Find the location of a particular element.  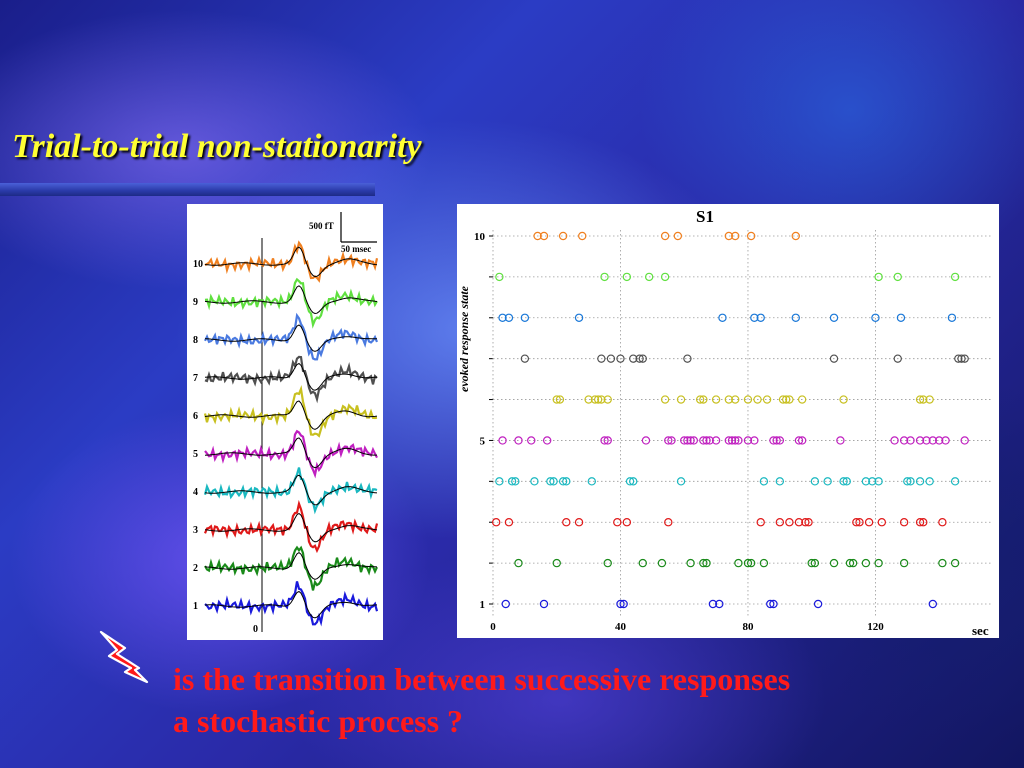

trial-label: 8 is located at coordinates (195, 340).